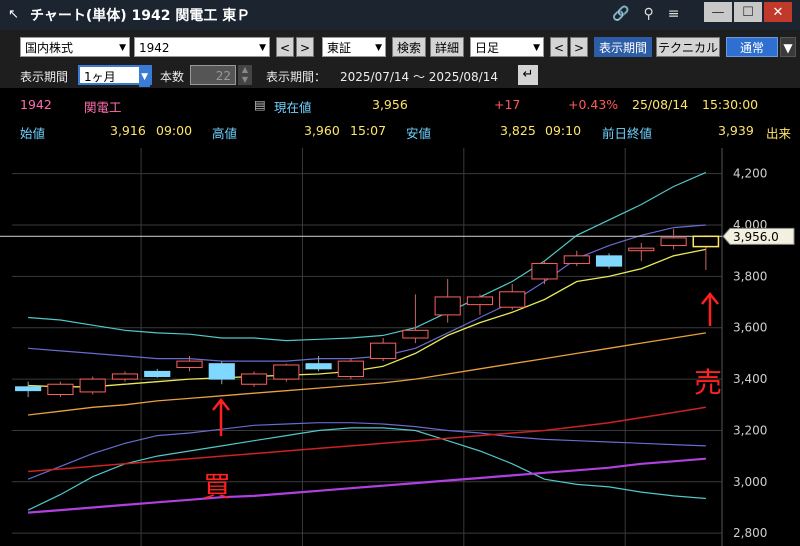 The height and width of the screenshot is (546, 800). Describe the element at coordinates (75, 47) in the screenshot. I see `market-select: 国内株式 ▼` at that location.